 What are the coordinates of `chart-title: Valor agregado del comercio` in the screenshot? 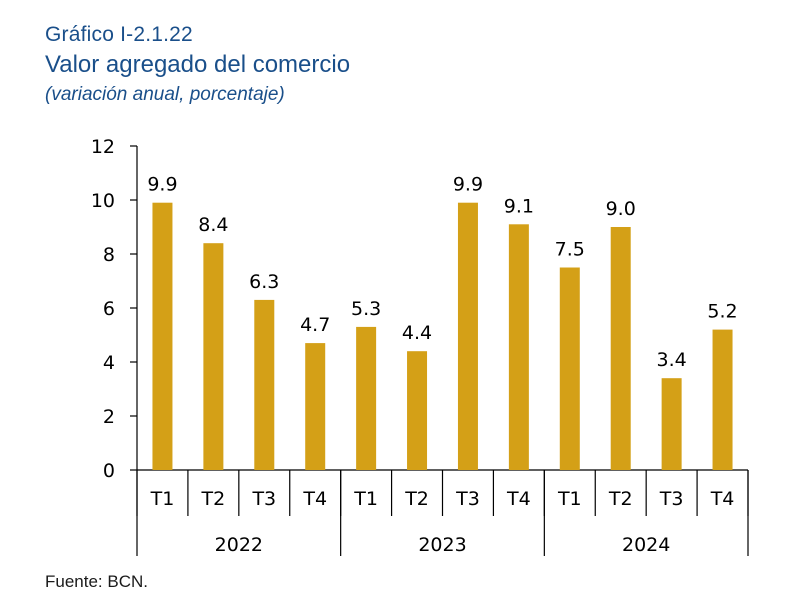 It's located at (198, 64).